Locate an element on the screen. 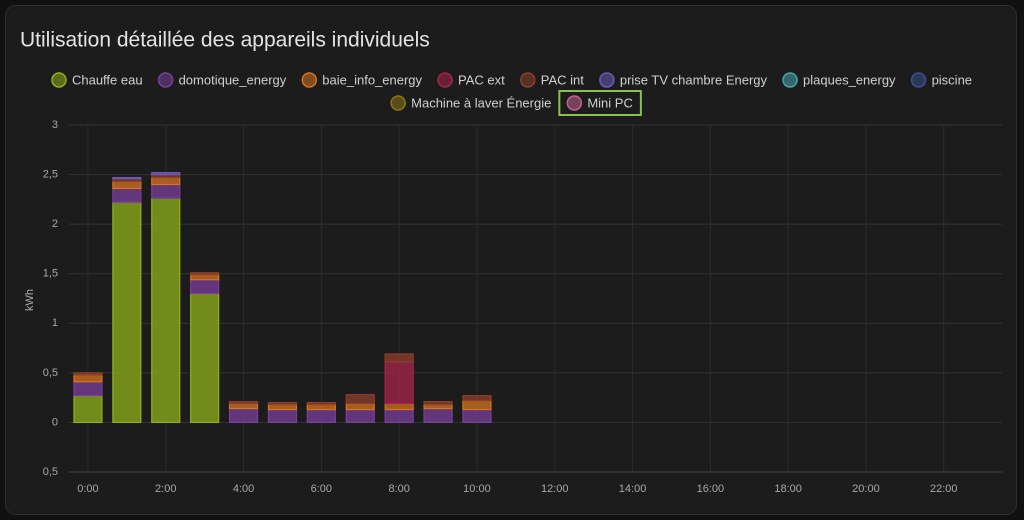 This screenshot has height=520, width=1024. x-tick-label: 2:00 is located at coordinates (165, 489).